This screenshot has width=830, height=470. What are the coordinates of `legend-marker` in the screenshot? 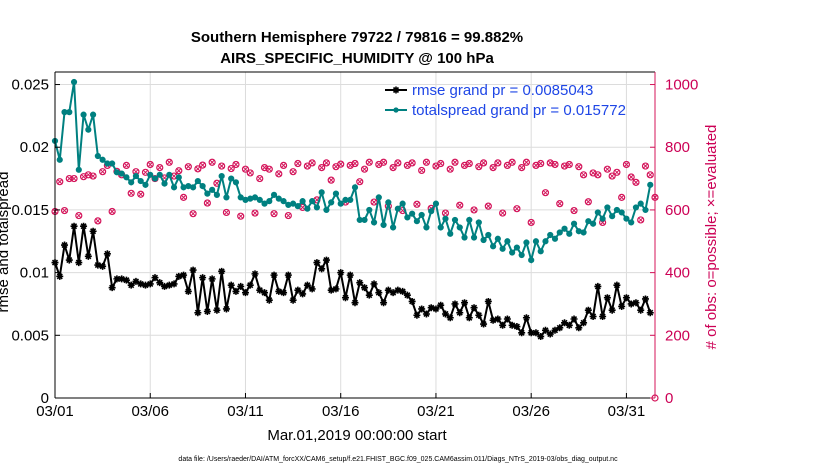 It's located at (396, 110).